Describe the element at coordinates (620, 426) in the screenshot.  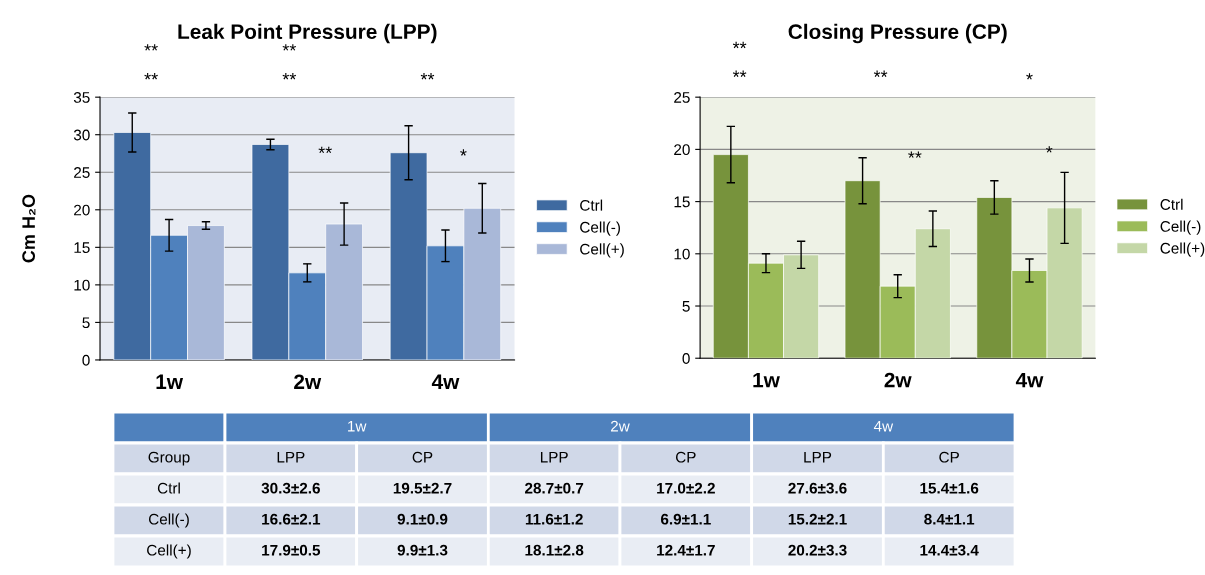
I see `category-label: 2w` at that location.